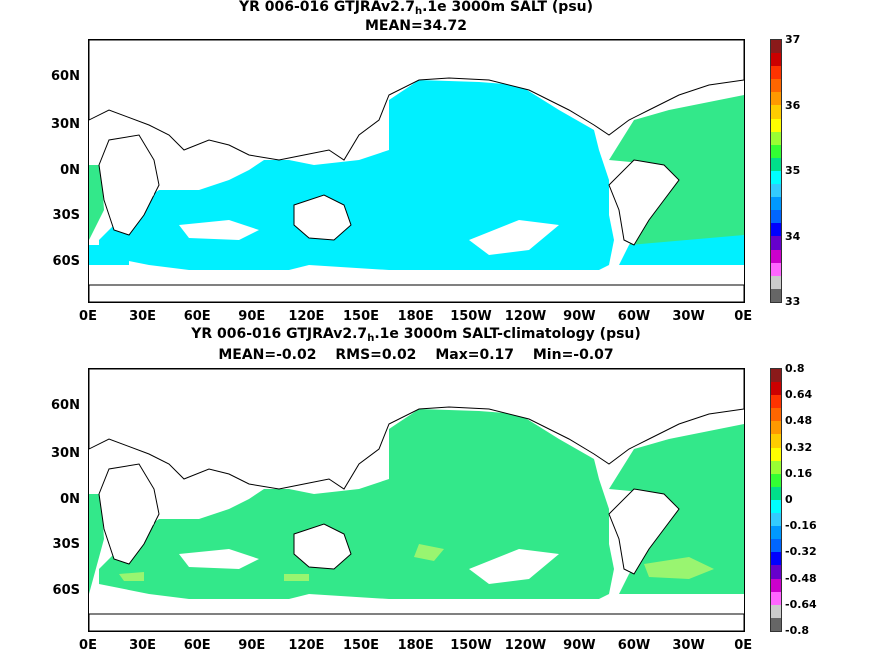 The image size is (875, 656). I want to click on latitude-label: 30N, so click(65, 124).